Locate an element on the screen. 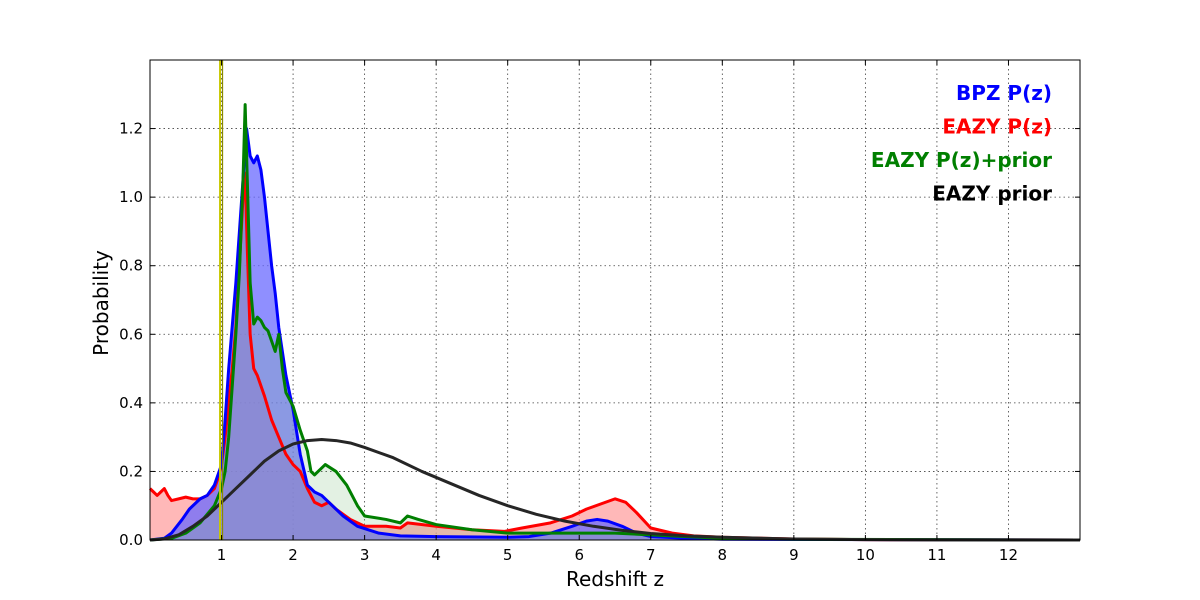  y-tick-label: 0.8 is located at coordinates (131, 266).